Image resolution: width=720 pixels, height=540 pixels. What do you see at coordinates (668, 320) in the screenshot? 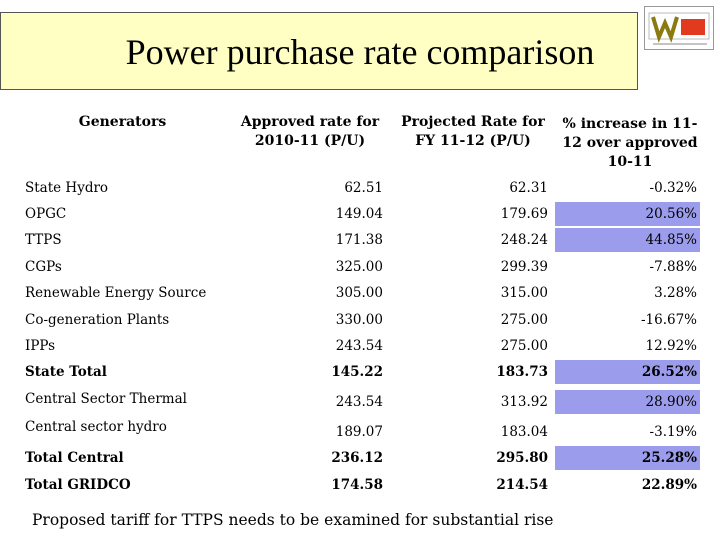
I see `cell-value: -16.67%` at bounding box center [668, 320].